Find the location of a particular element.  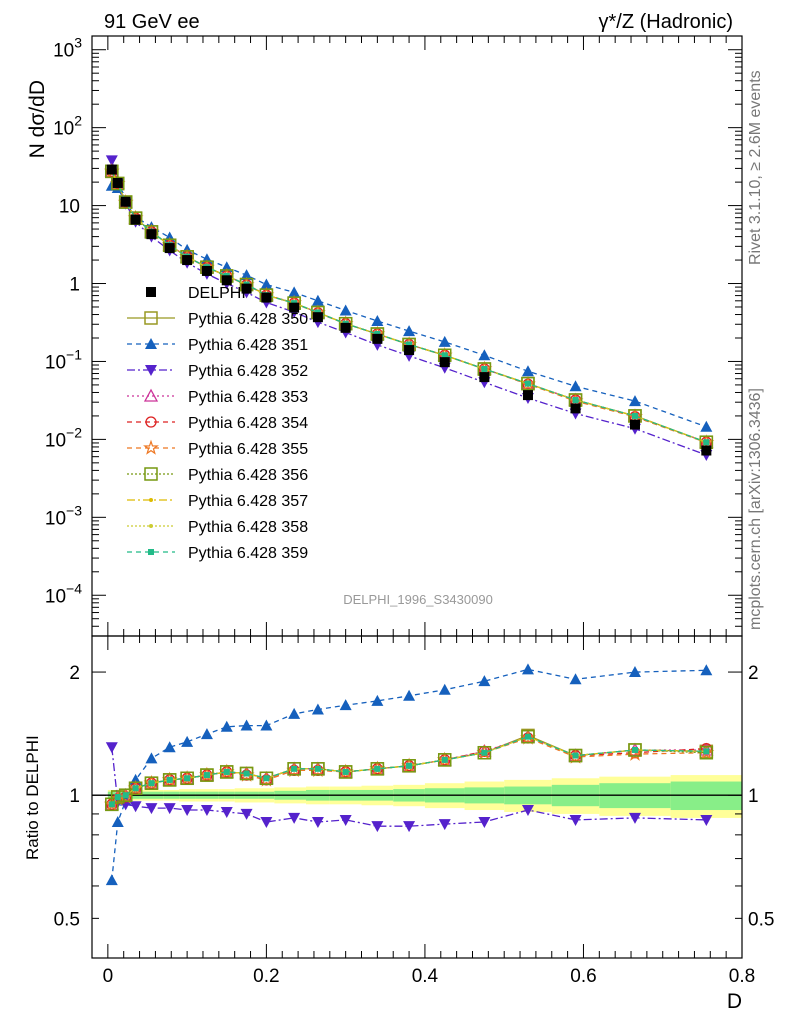

side-rivet: Rivet 3.1.10, ≥ 2.6M events is located at coordinates (755, 167).